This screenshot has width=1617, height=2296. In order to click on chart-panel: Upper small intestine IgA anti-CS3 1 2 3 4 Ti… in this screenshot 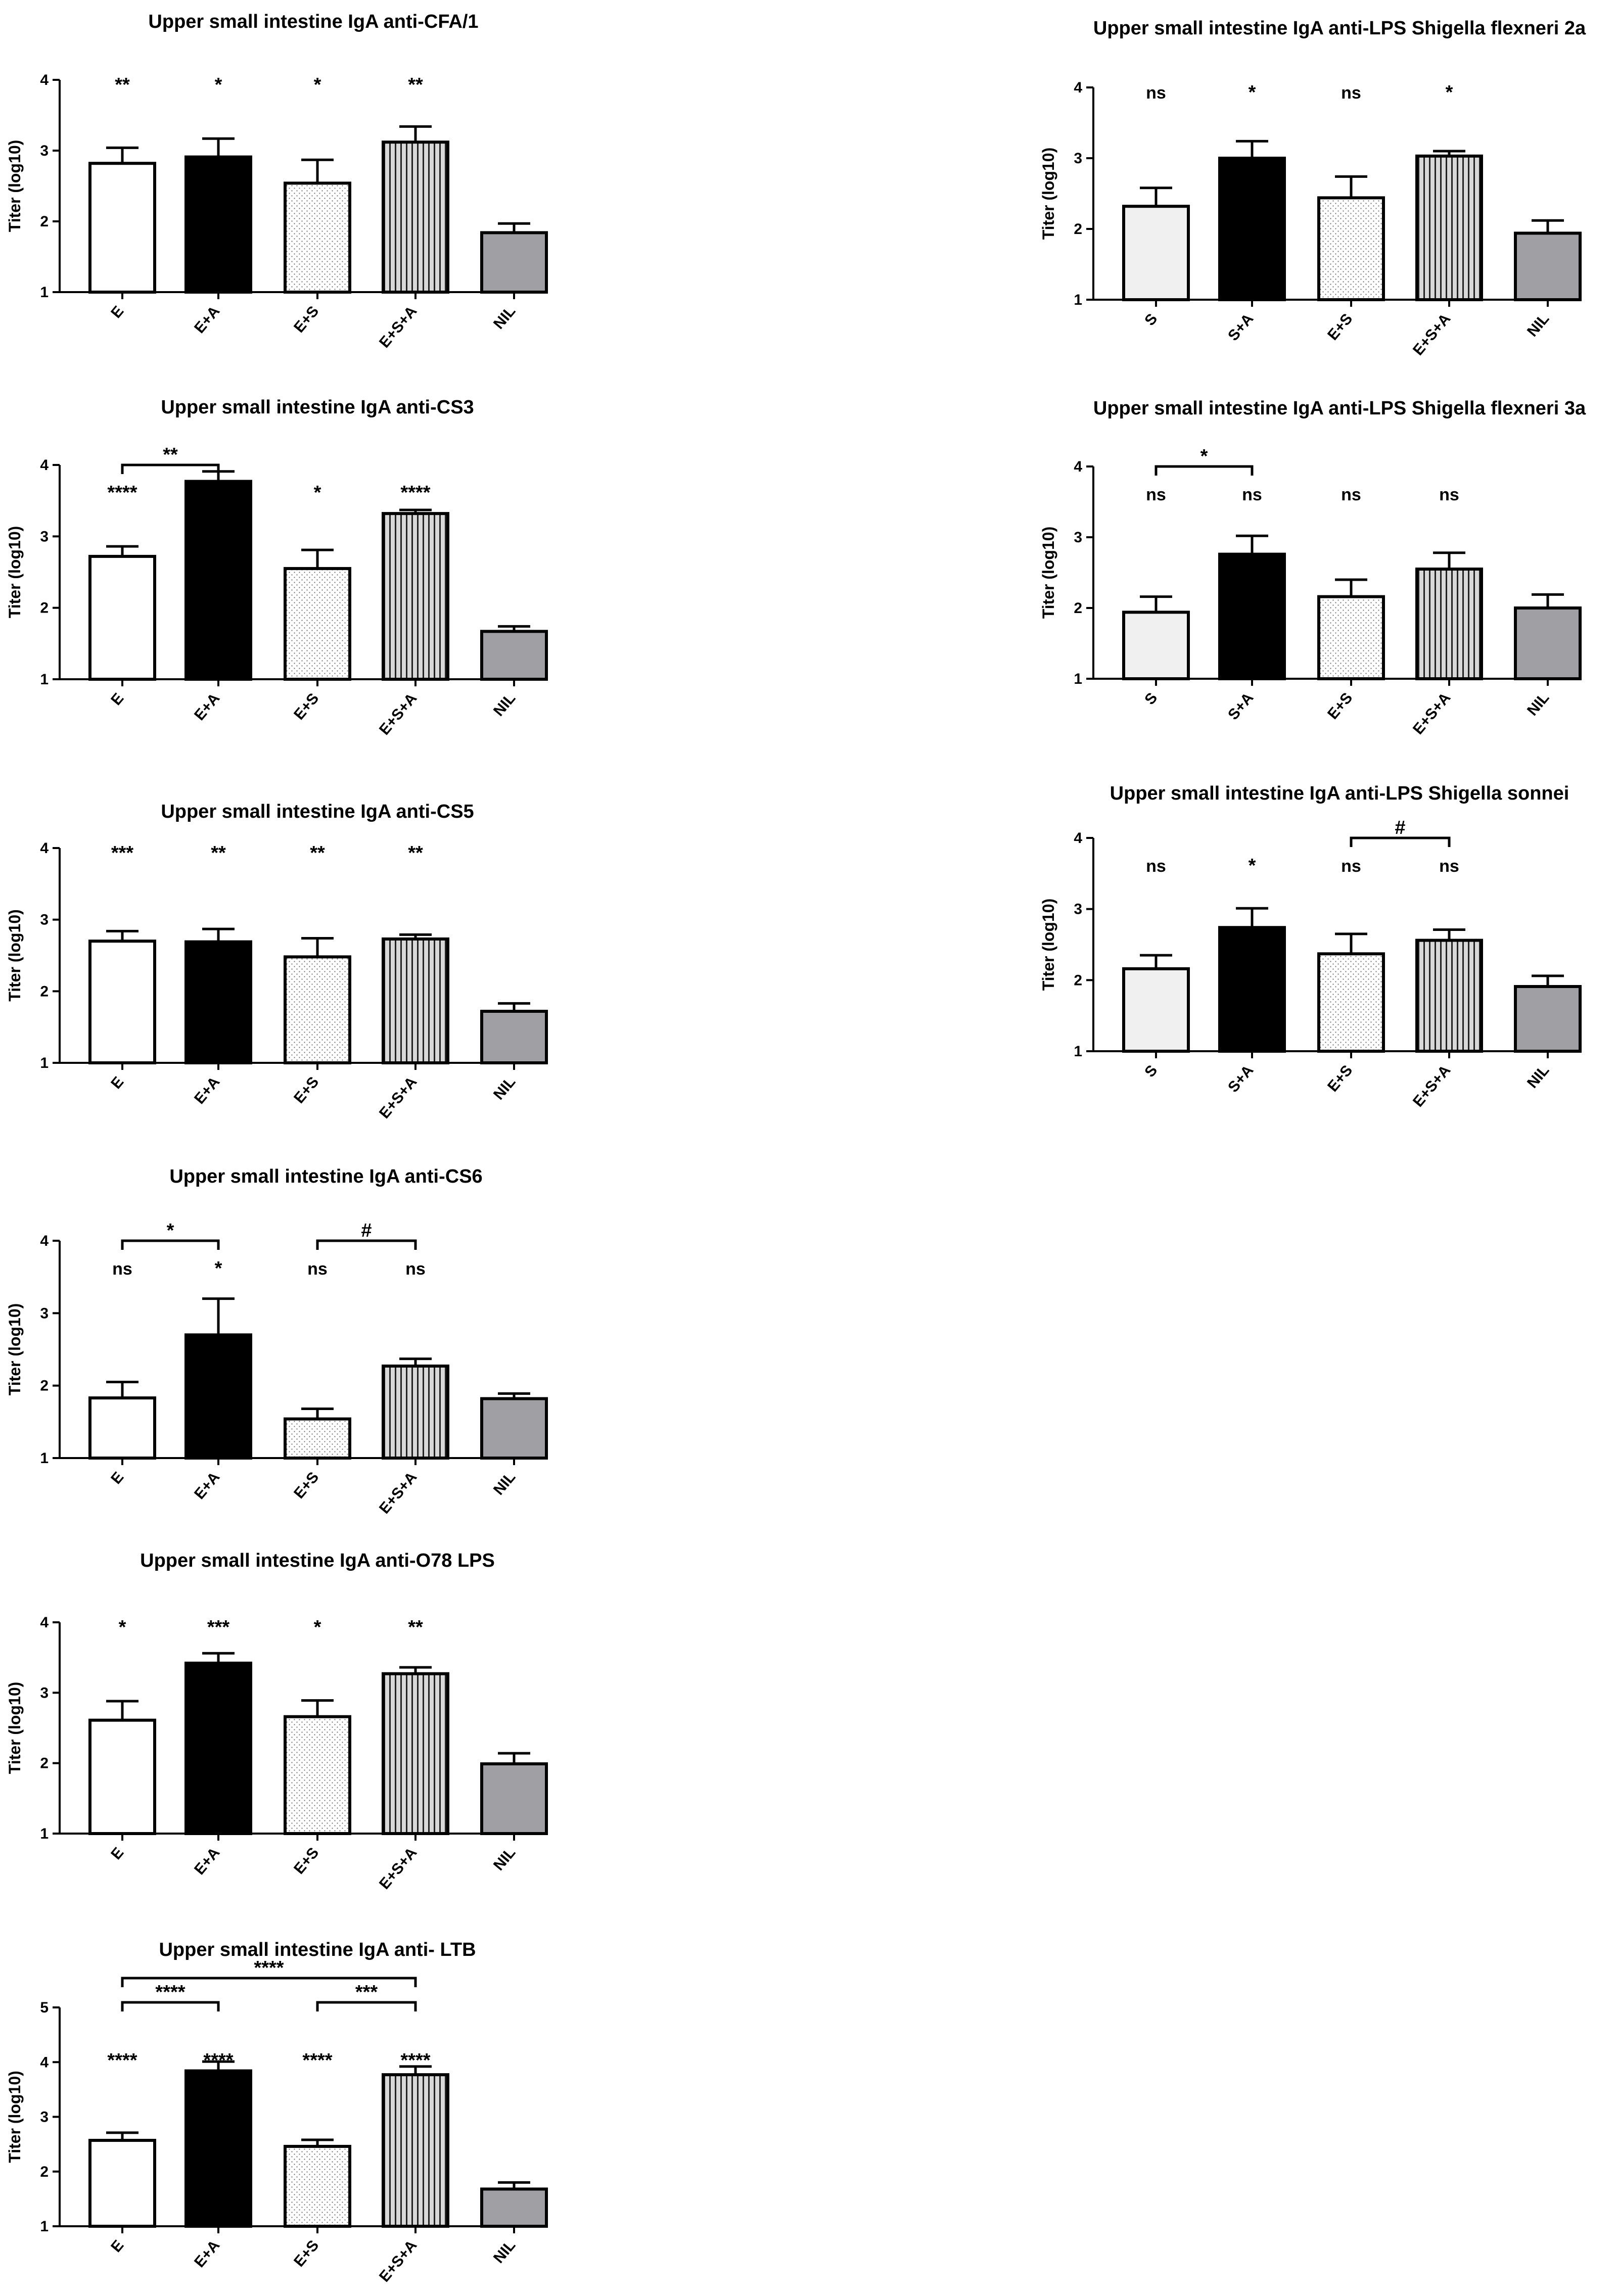, I will do `click(277, 567)`.